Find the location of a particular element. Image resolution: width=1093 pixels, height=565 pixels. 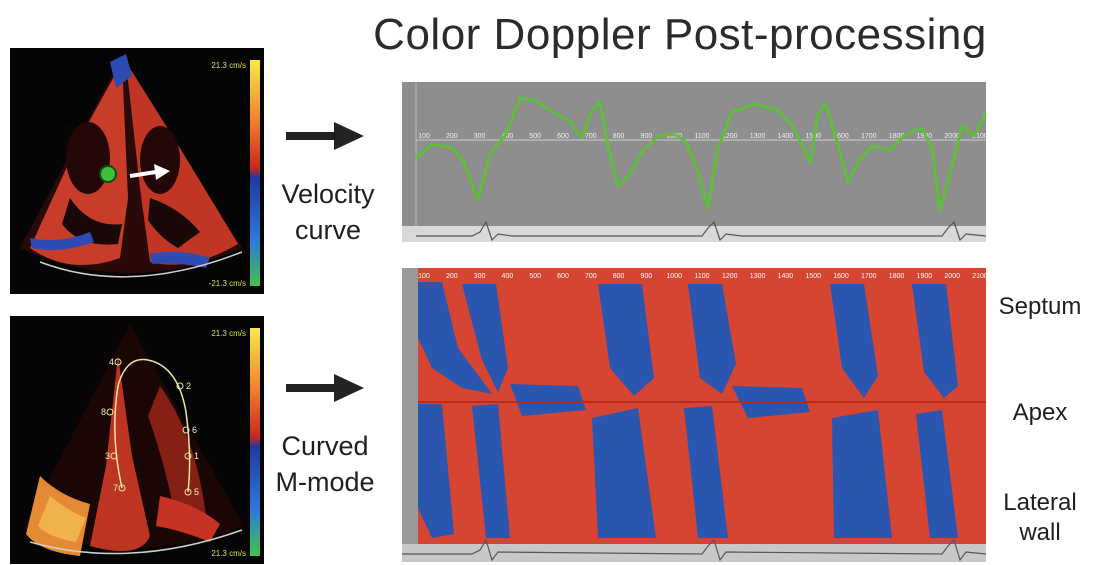

curved-mmode-caption: Curved M-mode is located at coordinates (325, 464).